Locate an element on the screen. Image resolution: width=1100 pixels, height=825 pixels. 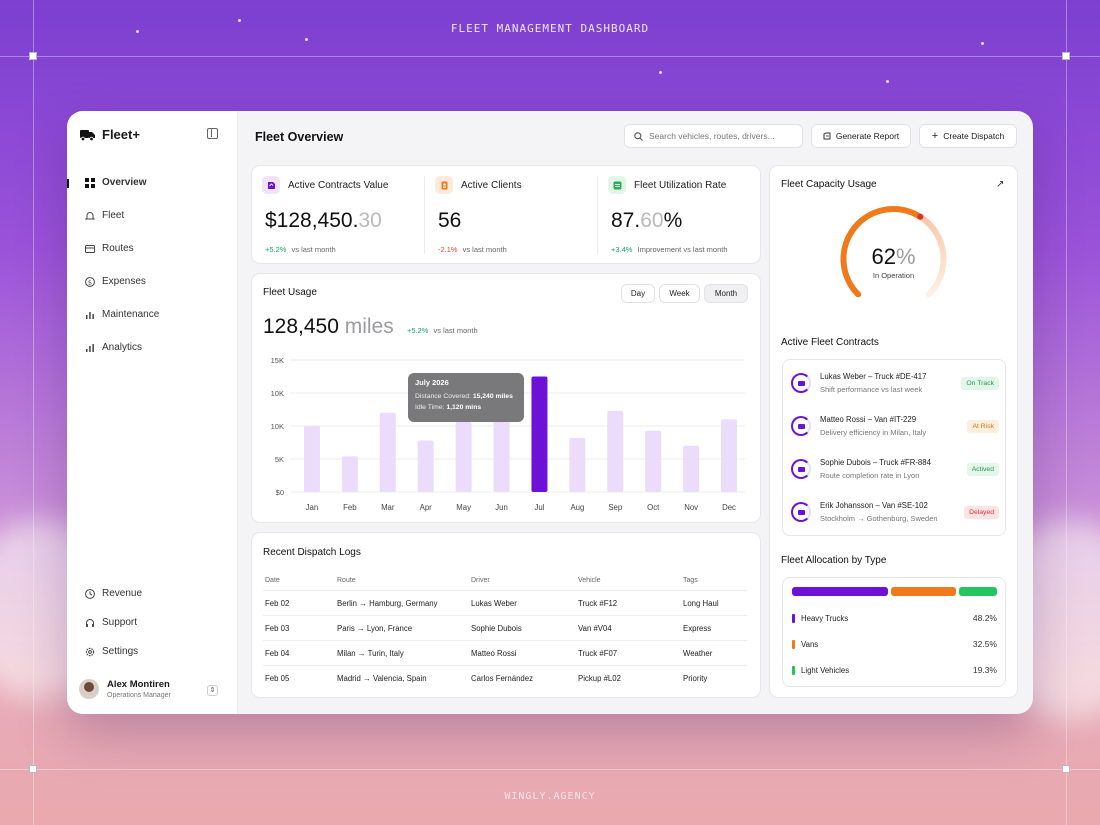
sidebar-item-label: Overview is located at coordinates (124, 182).